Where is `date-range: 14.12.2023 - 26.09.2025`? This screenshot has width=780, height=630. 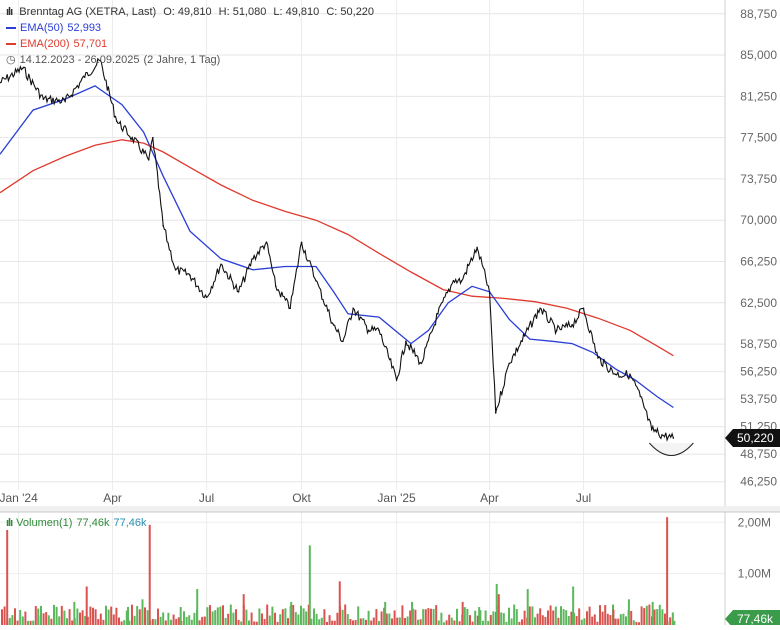 date-range: 14.12.2023 - 26.09.2025 is located at coordinates (79, 60).